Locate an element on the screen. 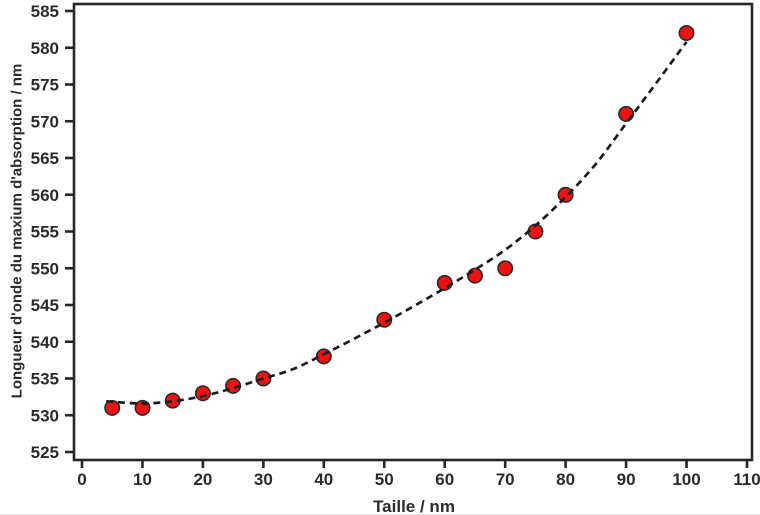 Image resolution: width=760 pixels, height=515 pixels. y-tick-label: 550 is located at coordinates (45, 268).